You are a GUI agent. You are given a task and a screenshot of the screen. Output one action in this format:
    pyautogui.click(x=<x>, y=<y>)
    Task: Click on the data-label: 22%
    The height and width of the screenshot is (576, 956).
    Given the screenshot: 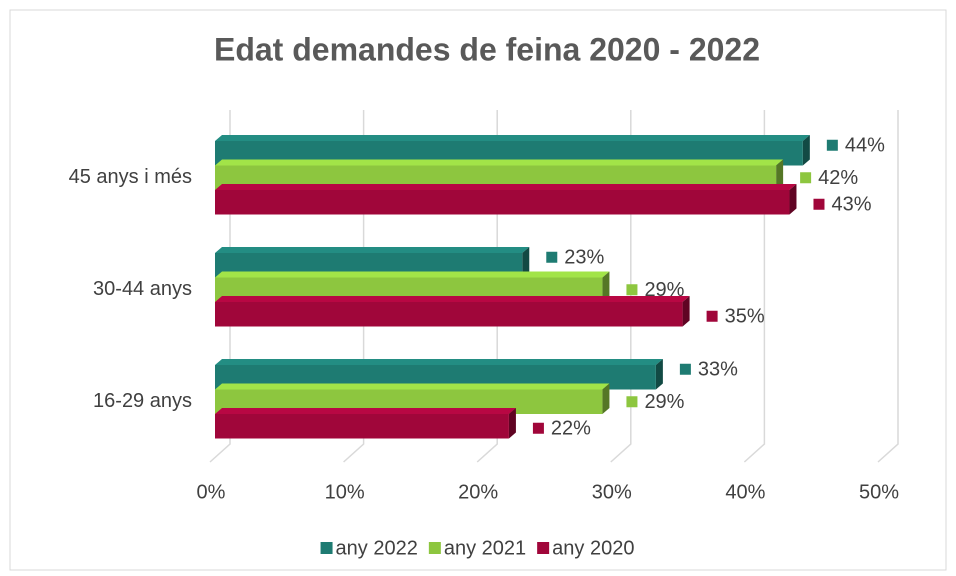 What is the action you would take?
    pyautogui.click(x=571, y=429)
    